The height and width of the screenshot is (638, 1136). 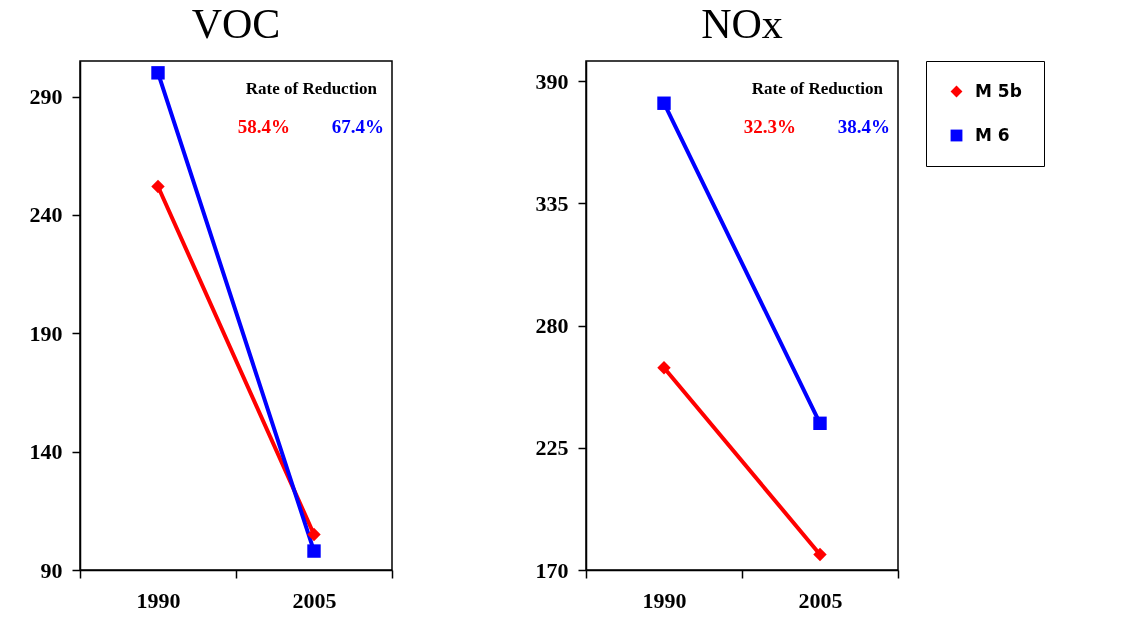 I want to click on legend-label: M 6, so click(x=992, y=134).